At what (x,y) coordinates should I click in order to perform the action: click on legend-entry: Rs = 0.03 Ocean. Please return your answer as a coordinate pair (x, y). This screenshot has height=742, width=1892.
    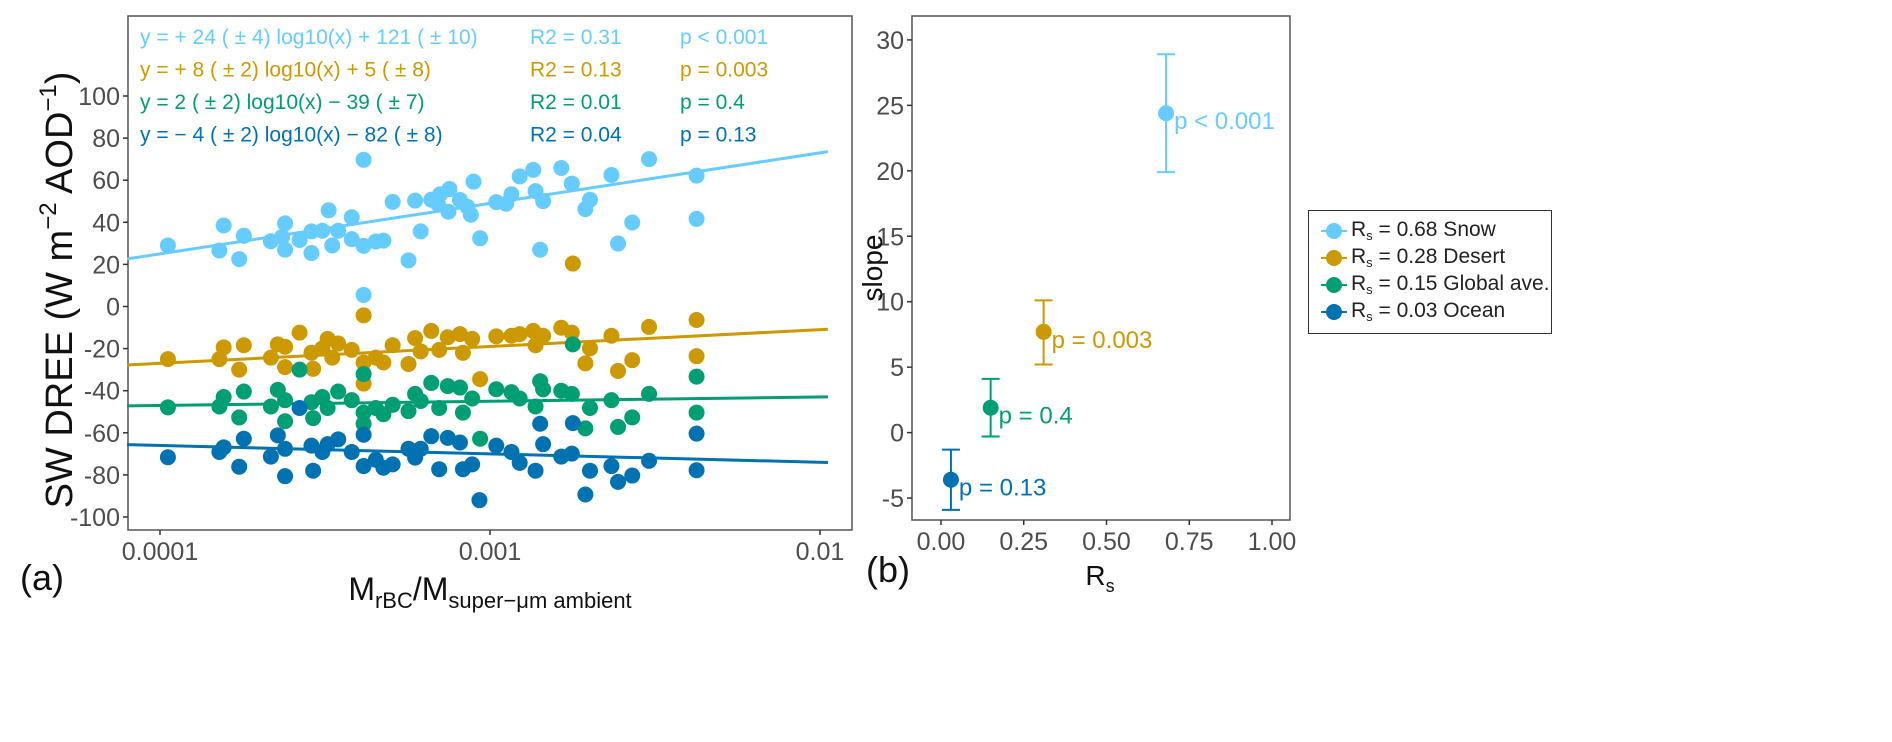
    Looking at the image, I should click on (1434, 311).